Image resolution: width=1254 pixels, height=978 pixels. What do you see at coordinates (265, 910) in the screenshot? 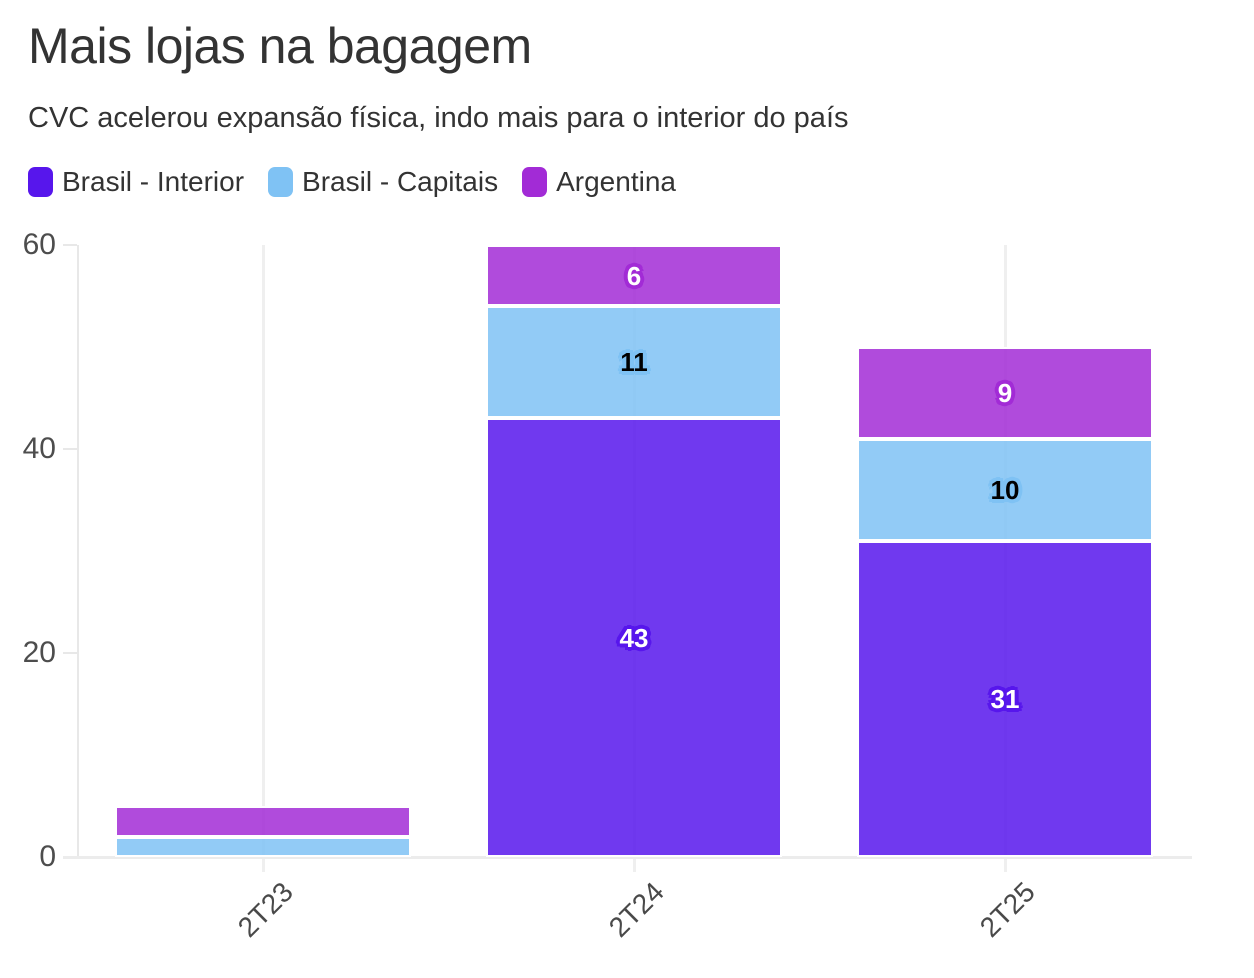
I see `x-axis-label-2T23: 2T23` at bounding box center [265, 910].